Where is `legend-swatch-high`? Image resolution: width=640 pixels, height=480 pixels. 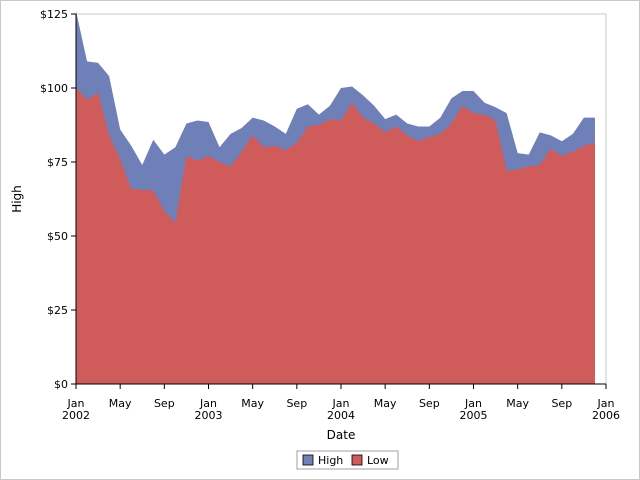 legend-swatch-high is located at coordinates (308, 460).